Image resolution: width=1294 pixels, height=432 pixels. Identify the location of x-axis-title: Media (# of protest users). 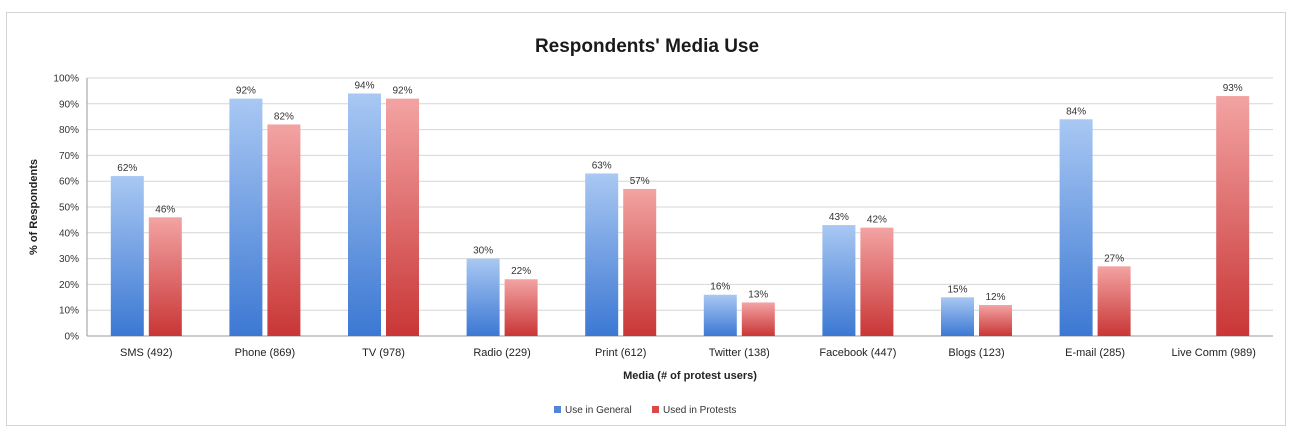
(690, 376).